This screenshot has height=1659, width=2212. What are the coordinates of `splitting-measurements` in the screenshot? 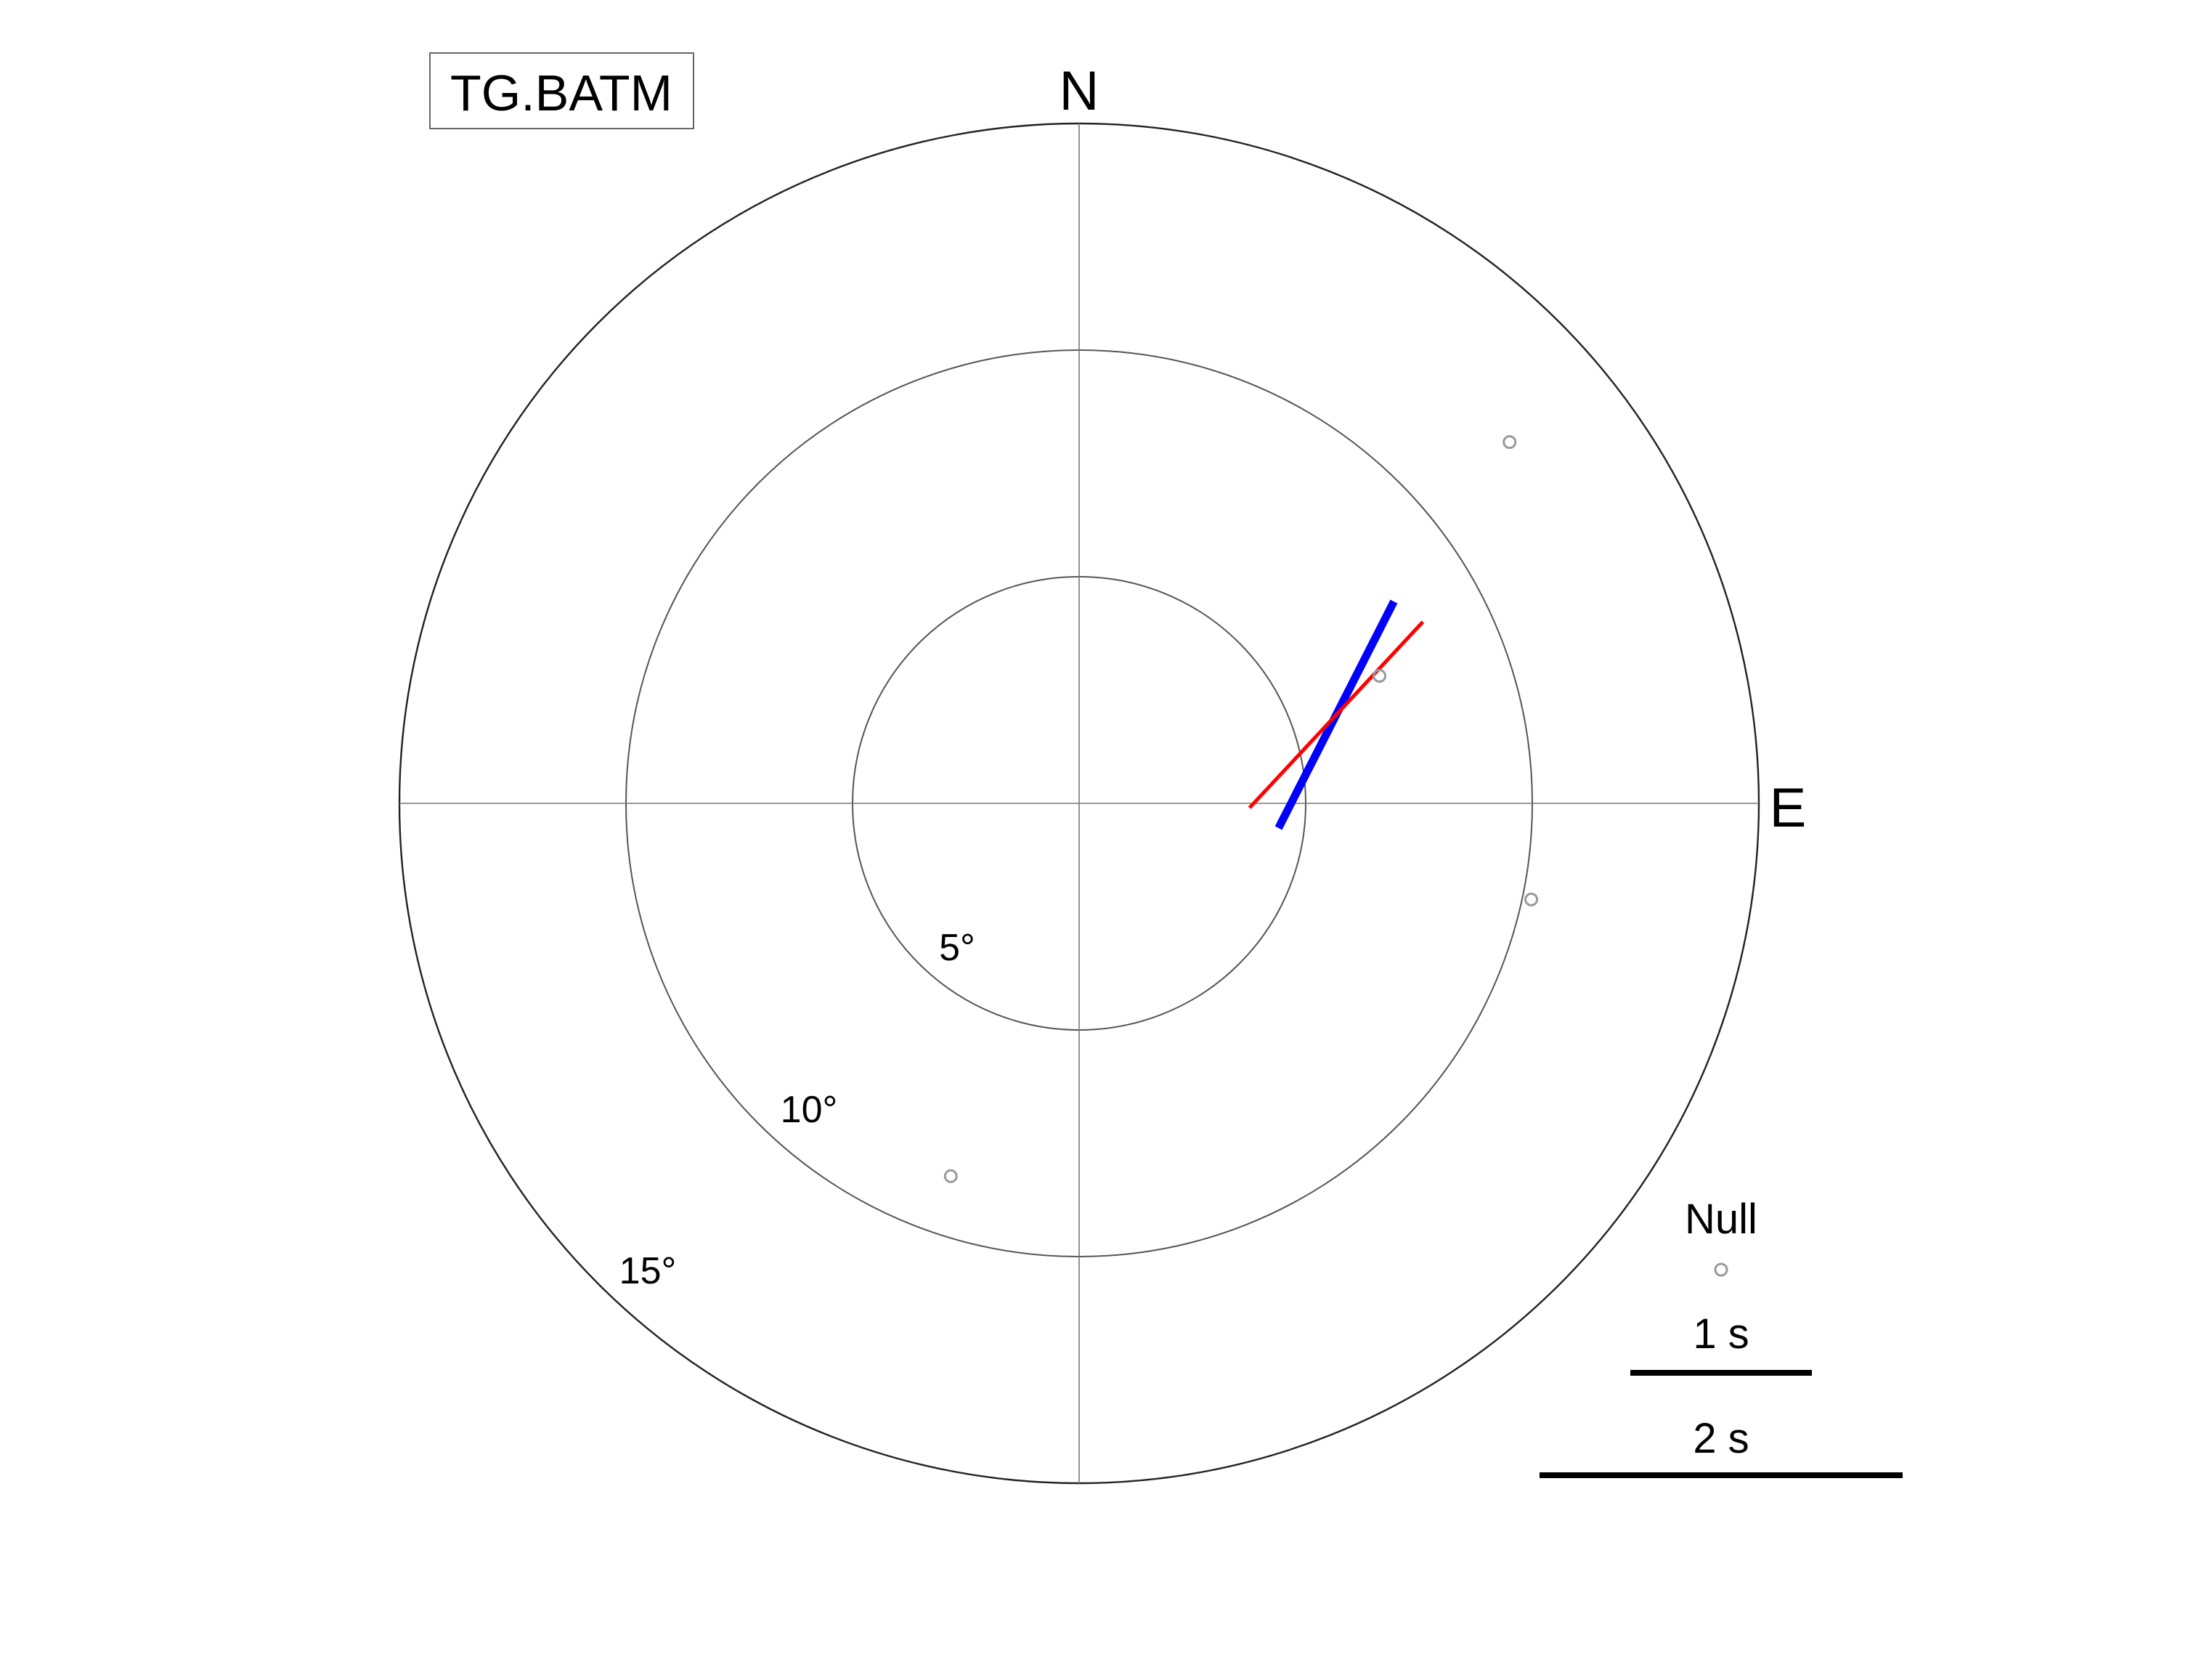 It's located at (1337, 714).